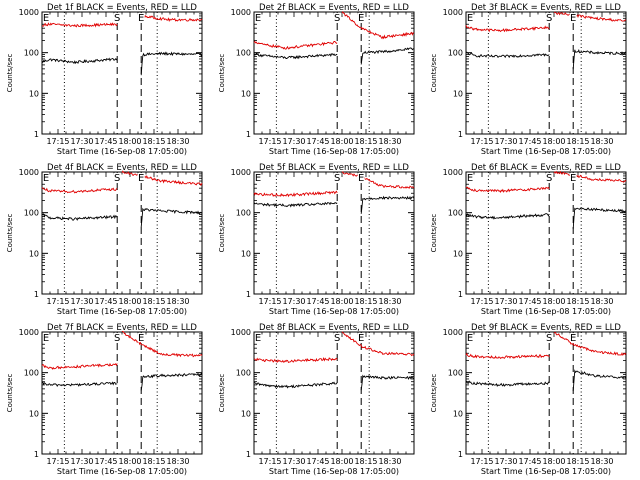 This screenshot has height=480, width=640. I want to click on panel-title: Det 2f BLACK = Events, RED = LLD, so click(334, 8).